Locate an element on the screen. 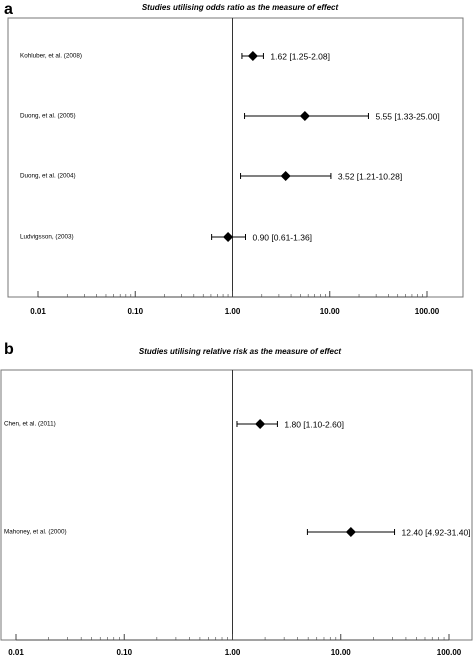  study-name: Kohluber, et al. (2008) is located at coordinates (51, 56).